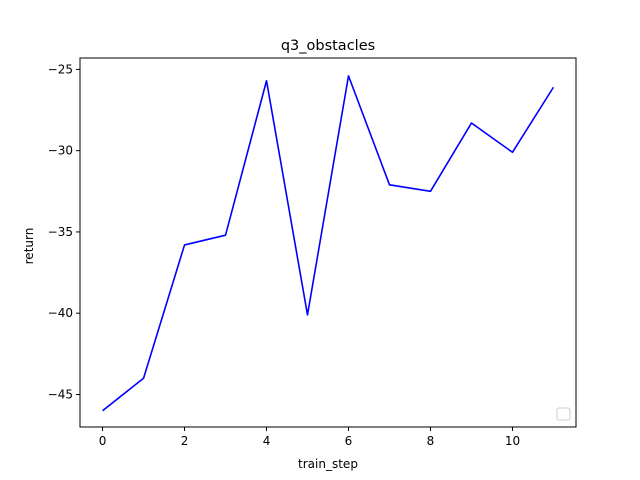 This screenshot has width=640, height=480. Describe the element at coordinates (512, 441) in the screenshot. I see `x-tick-label: 10` at that location.